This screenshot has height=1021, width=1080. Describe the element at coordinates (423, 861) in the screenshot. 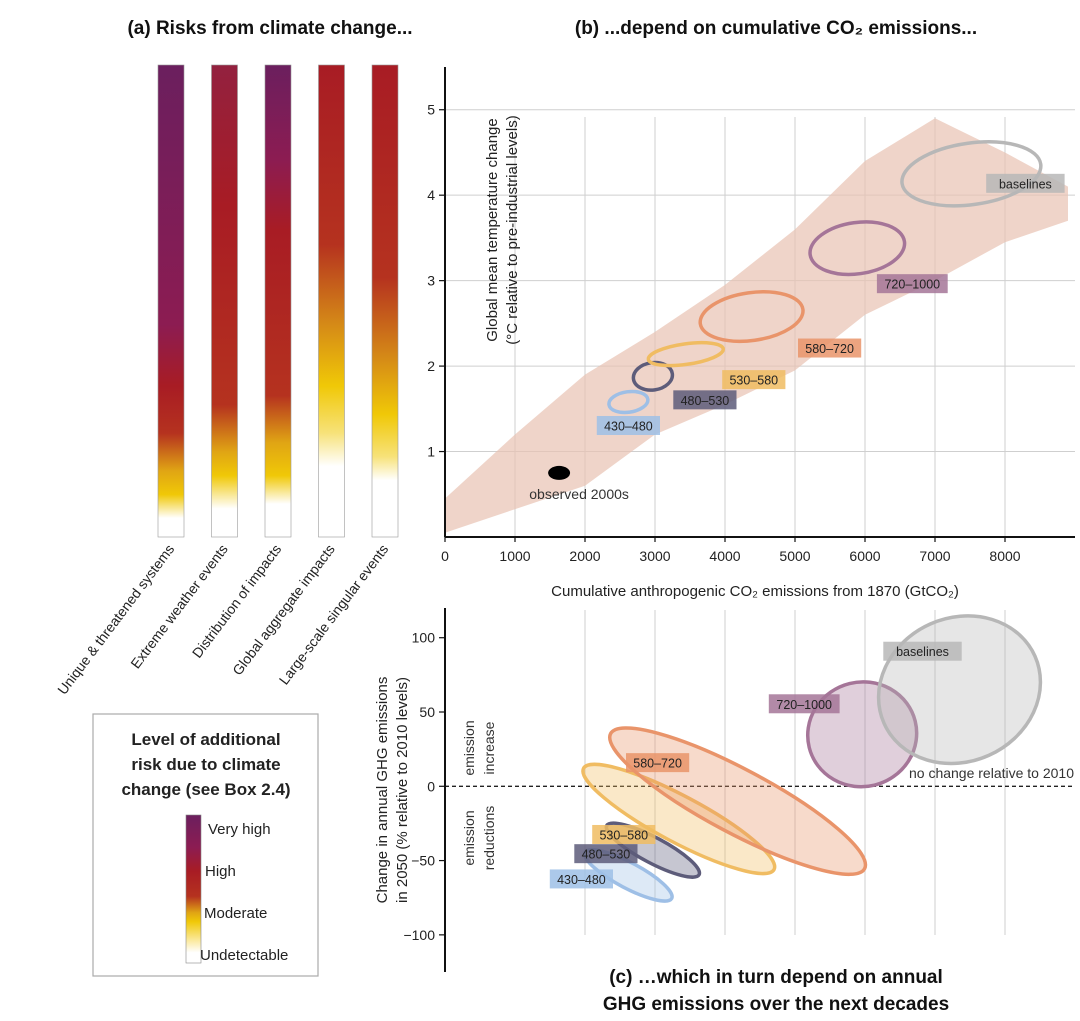

I see `panel-c-y-tick-label: −50` at that location.